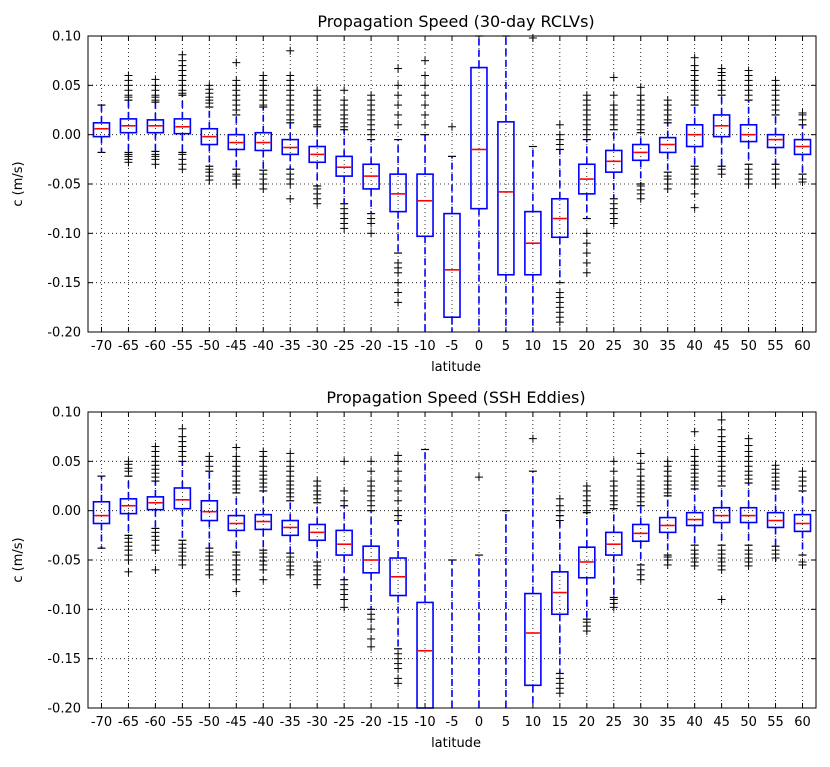 The height and width of the screenshot is (767, 830). I want to click on x-tick-label: 55, so click(775, 722).